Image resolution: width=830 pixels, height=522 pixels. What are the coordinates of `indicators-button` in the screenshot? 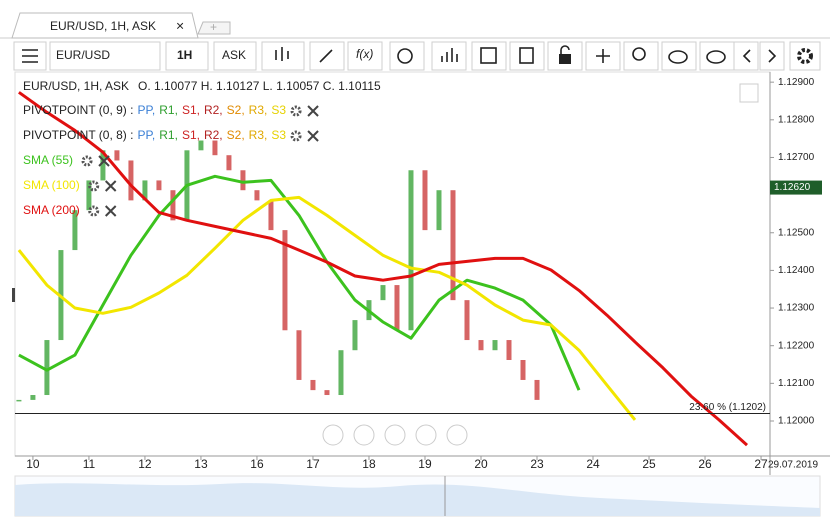 It's located at (365, 56).